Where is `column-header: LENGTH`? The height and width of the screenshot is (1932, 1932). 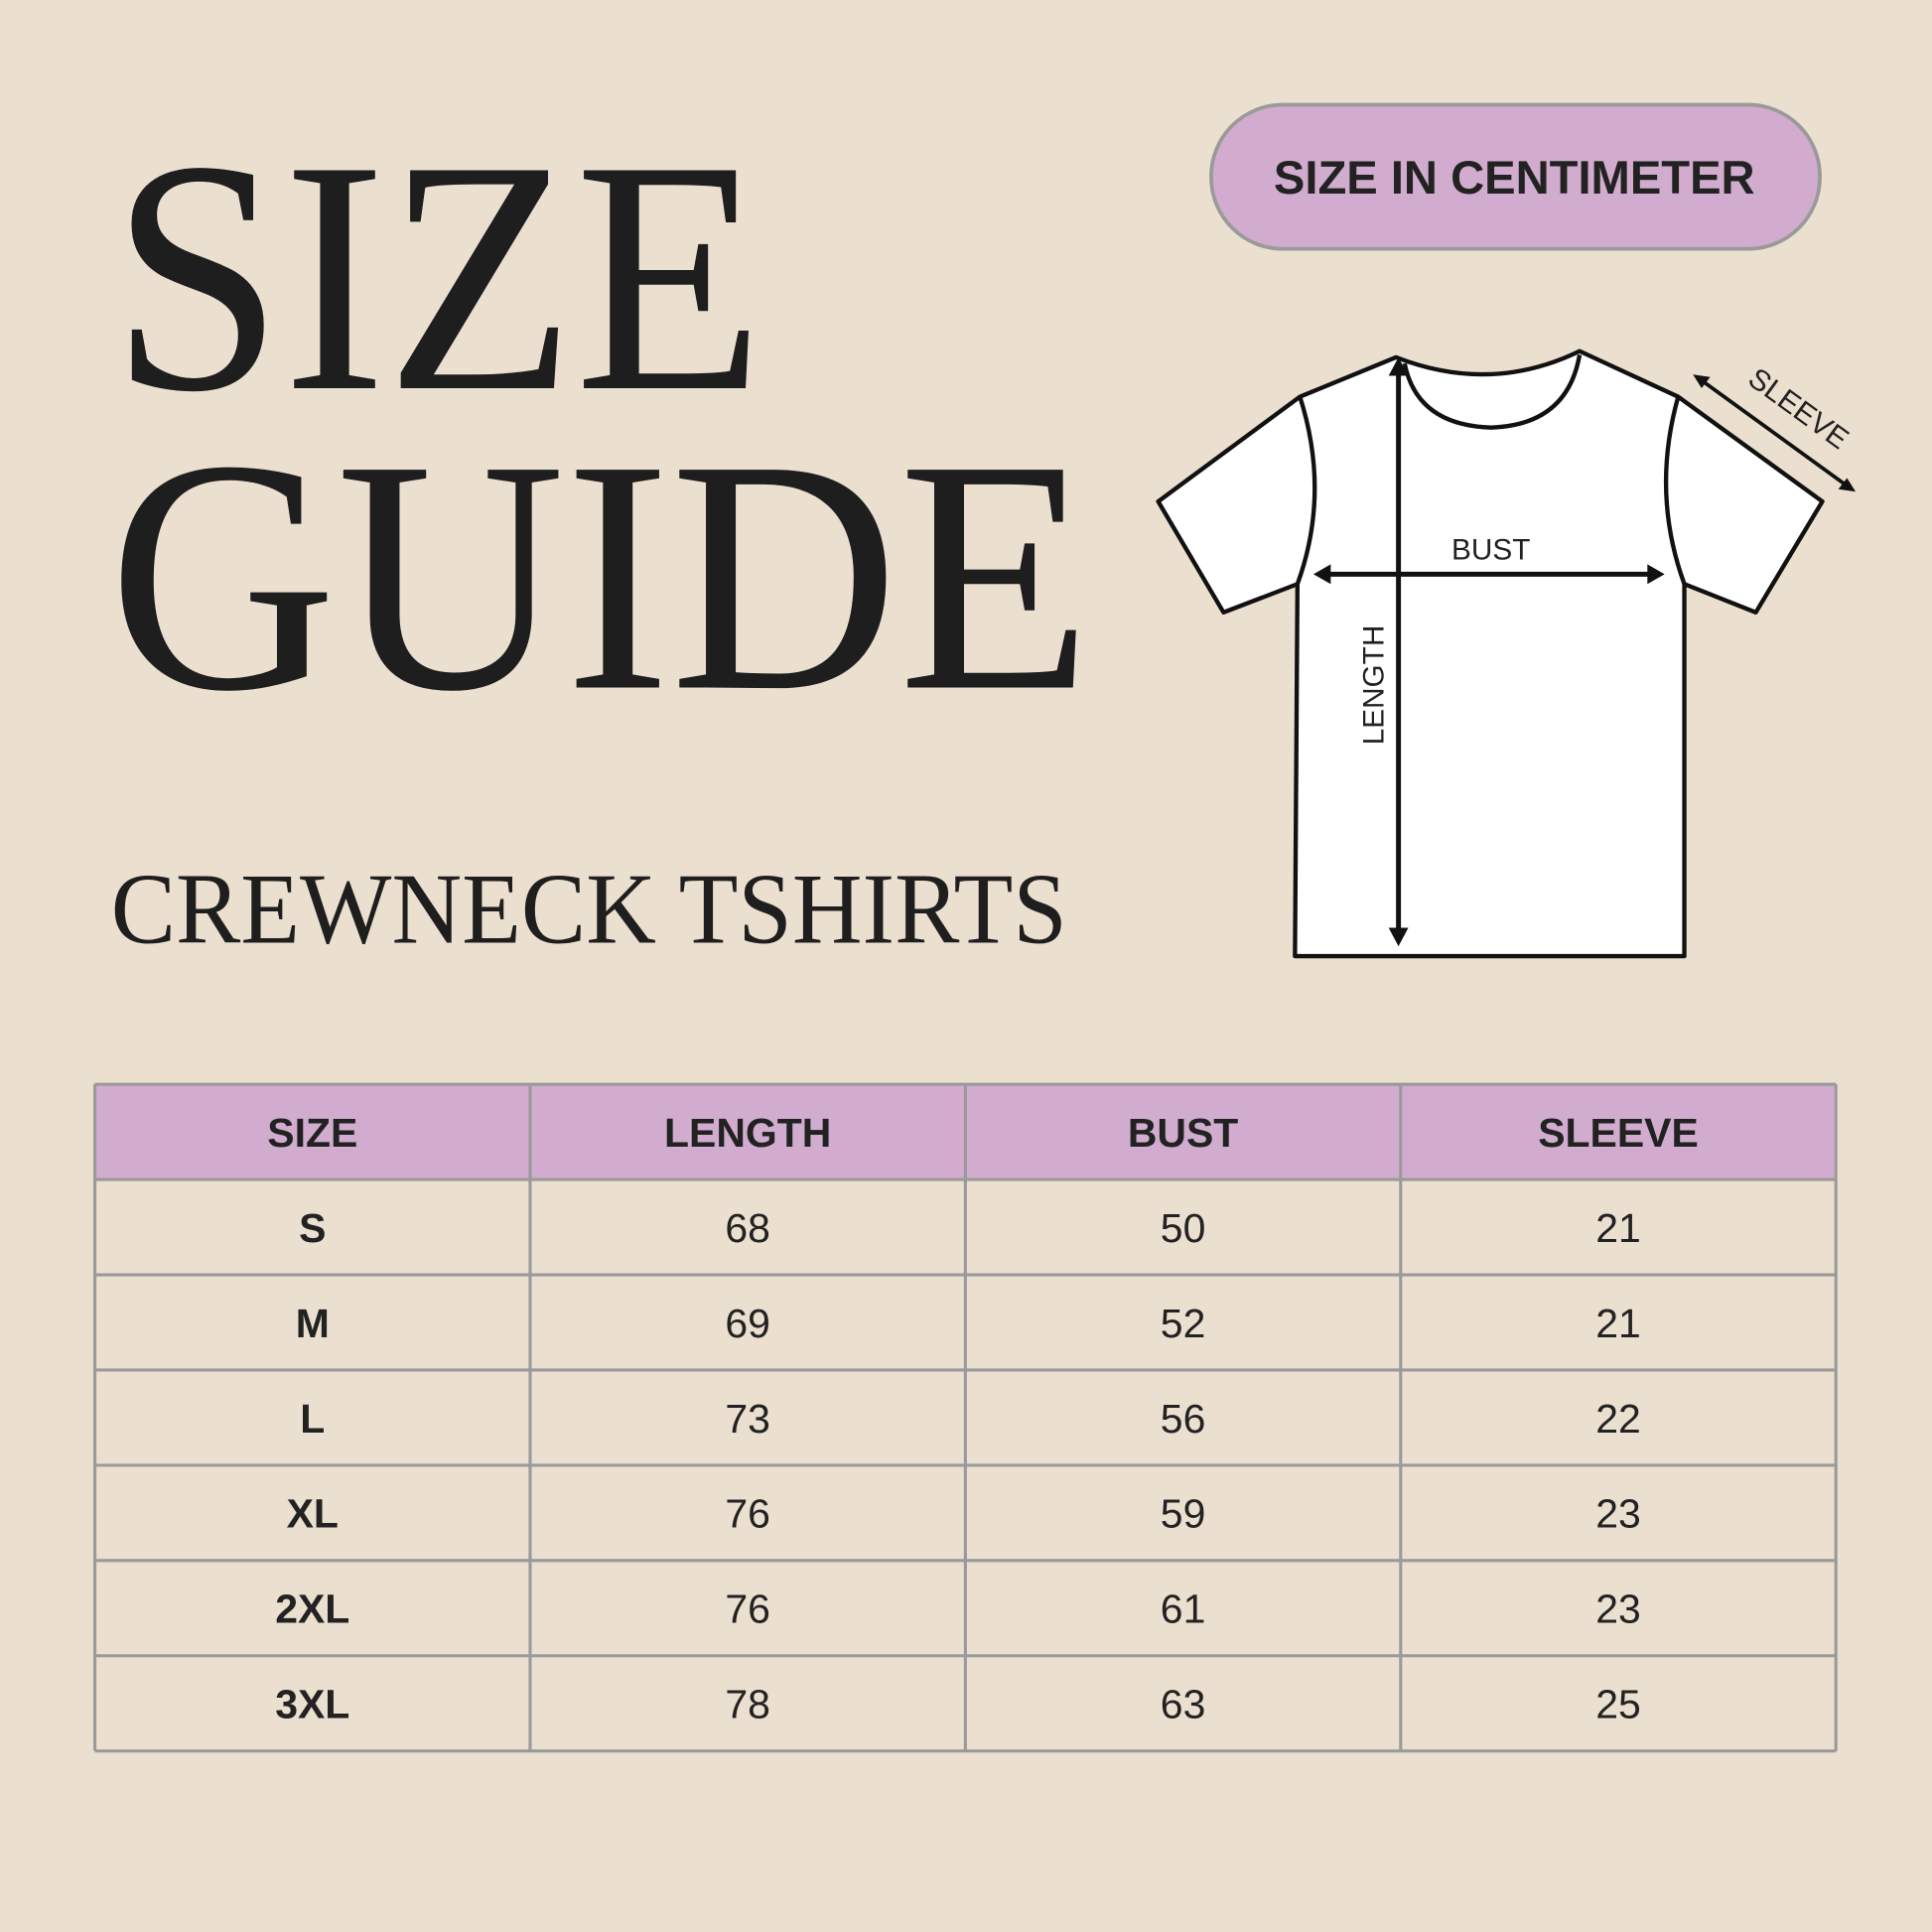
column-header: LENGTH is located at coordinates (748, 1133).